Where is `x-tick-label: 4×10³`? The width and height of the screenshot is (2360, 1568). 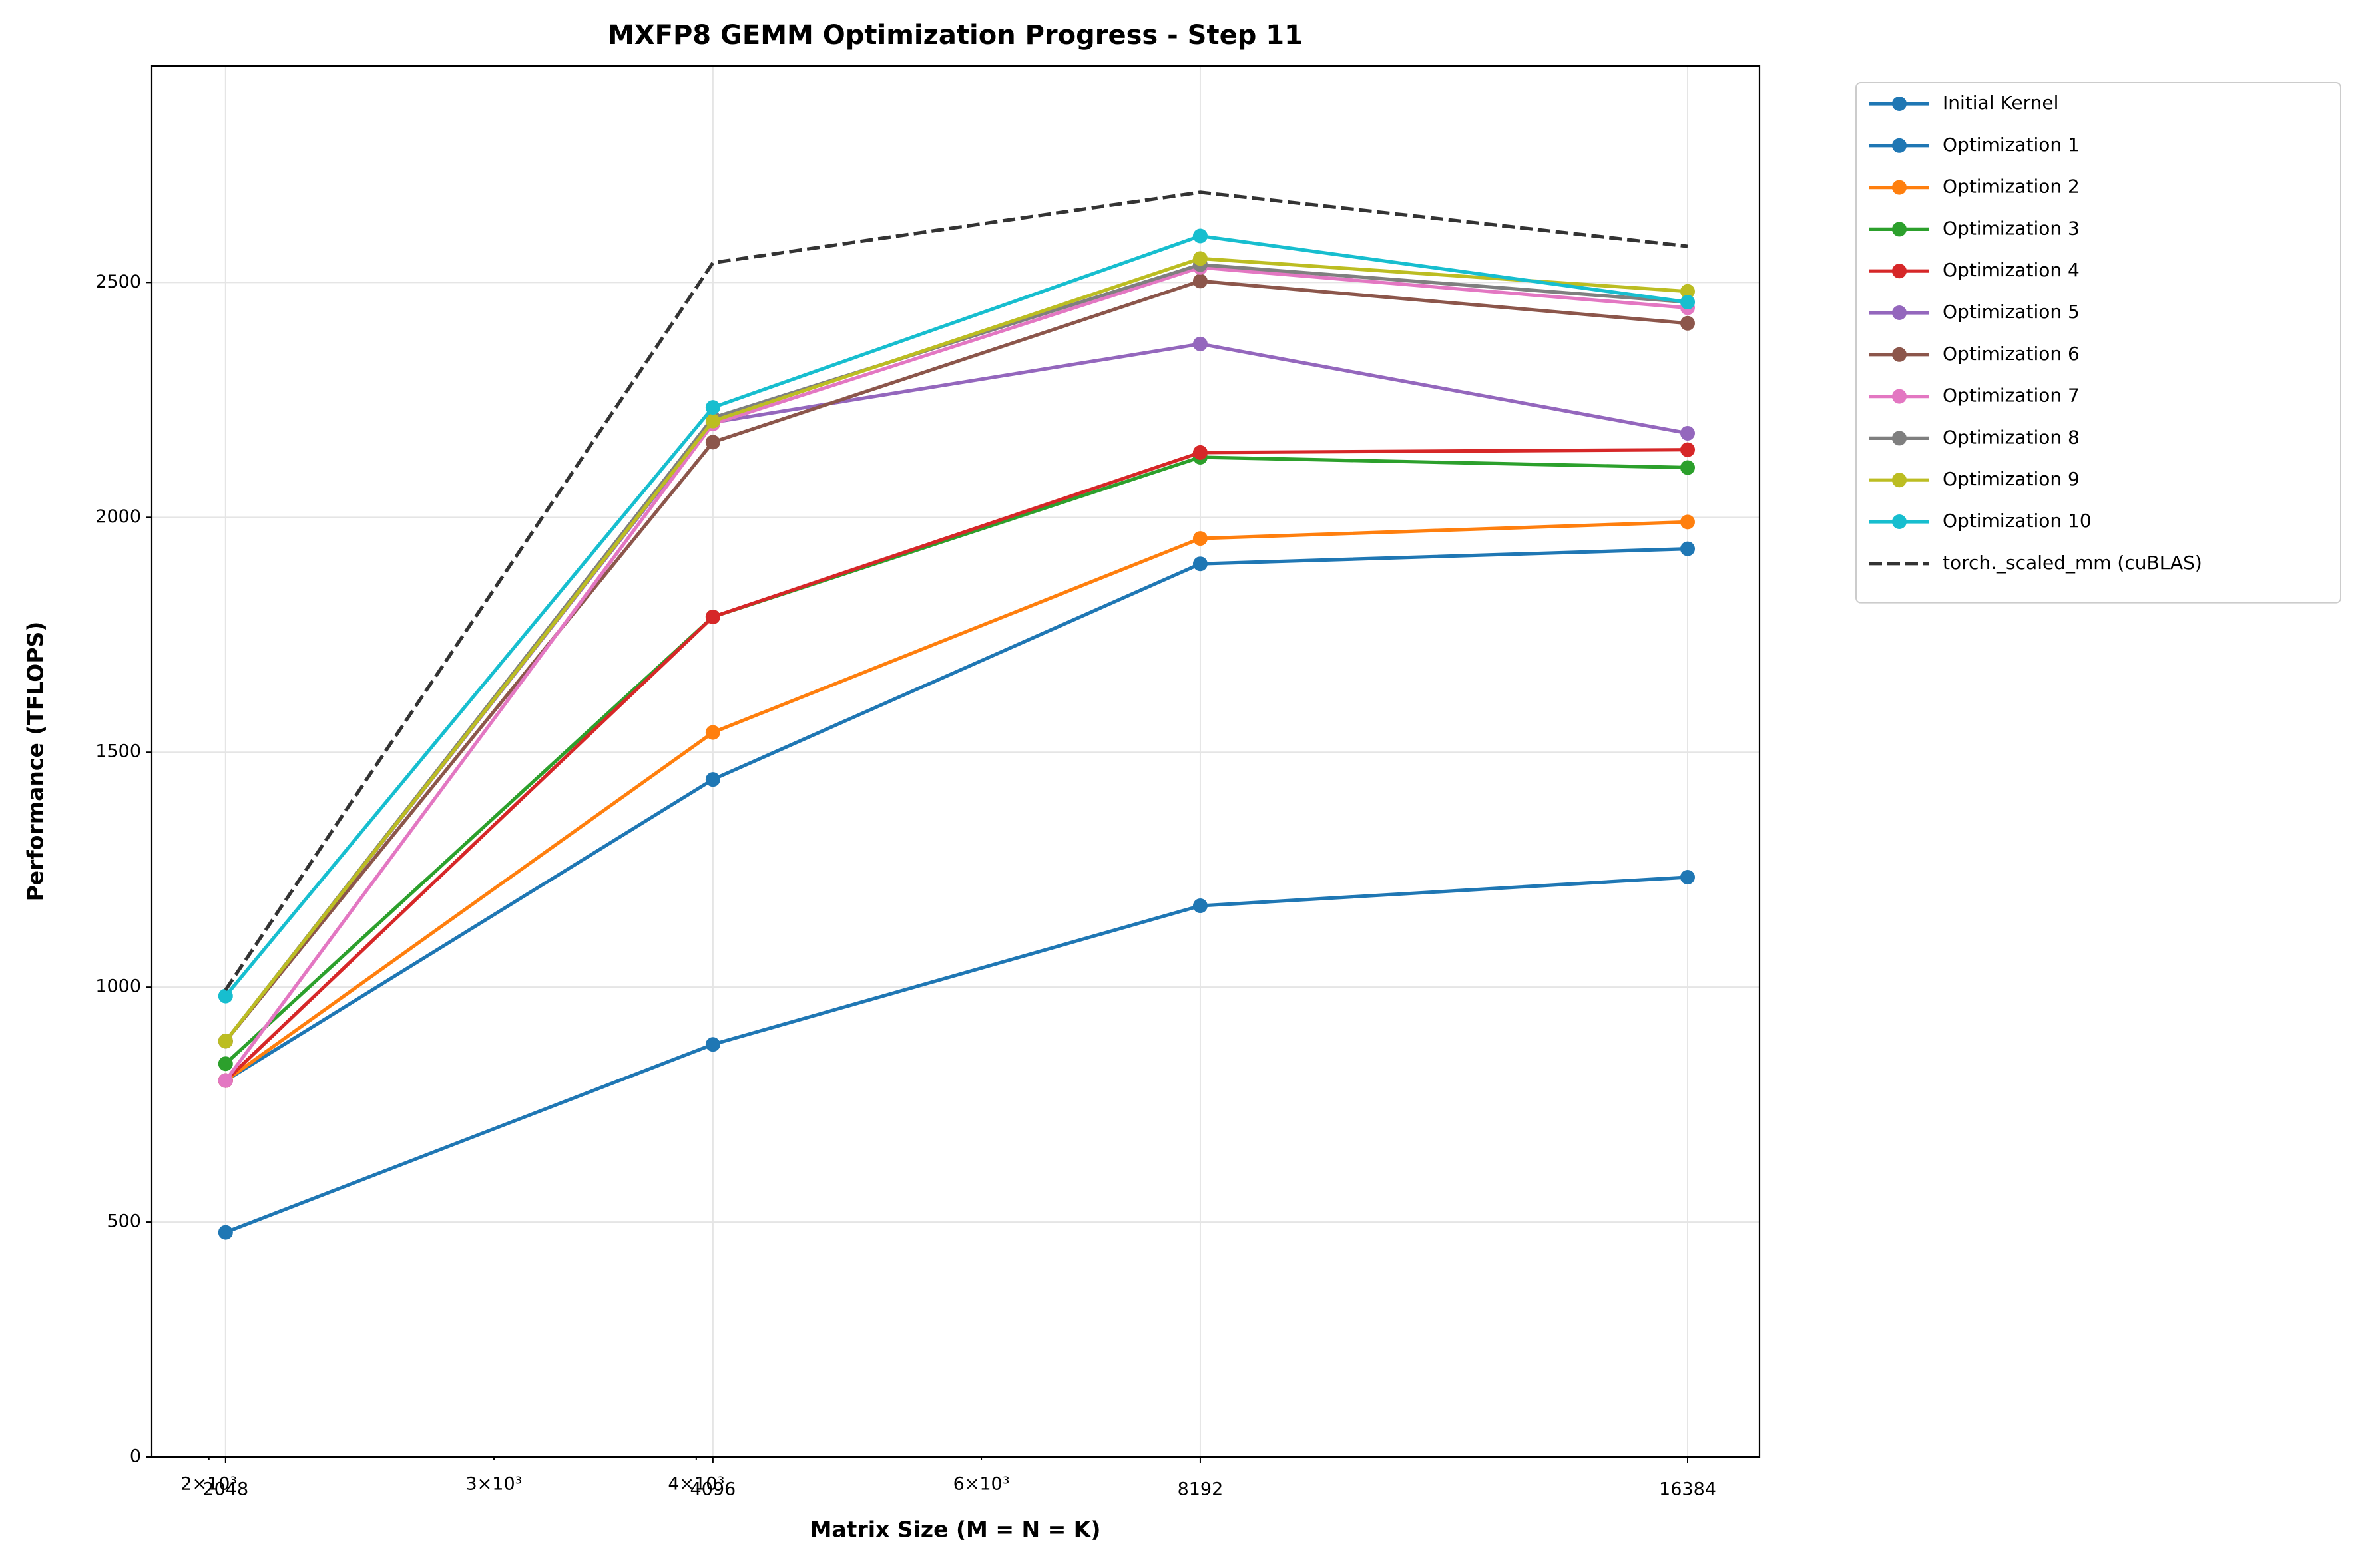 x-tick-label: 4×10³ is located at coordinates (696, 1484).